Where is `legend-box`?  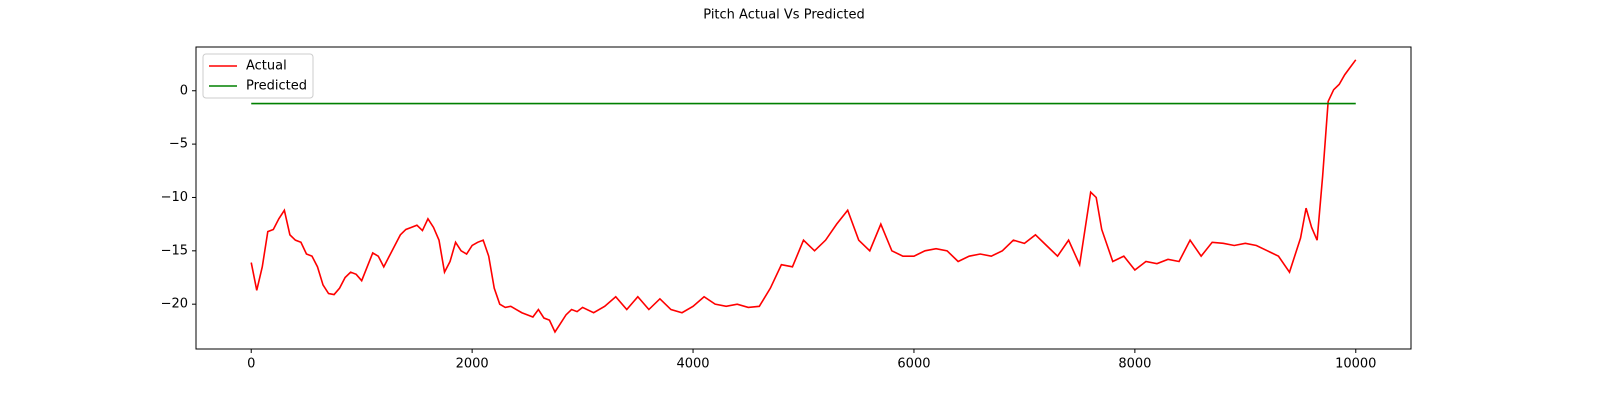
legend-box is located at coordinates (258, 76).